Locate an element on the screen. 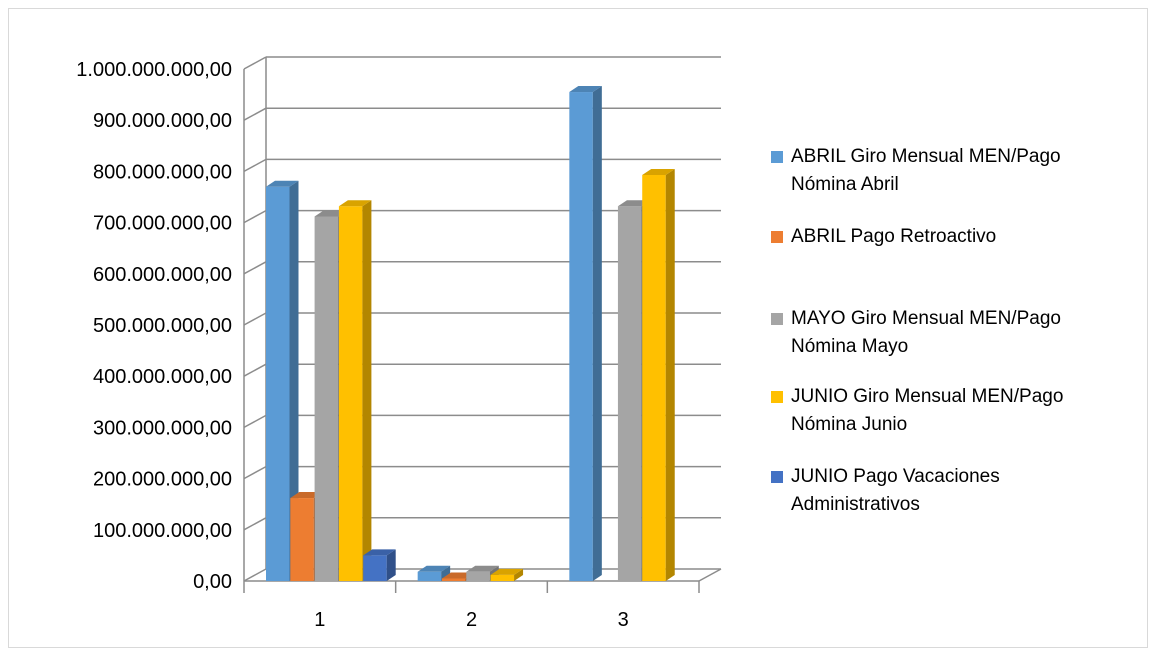 The height and width of the screenshot is (652, 1152). y-tick-label: 700.000.000,00 is located at coordinates (162, 224).